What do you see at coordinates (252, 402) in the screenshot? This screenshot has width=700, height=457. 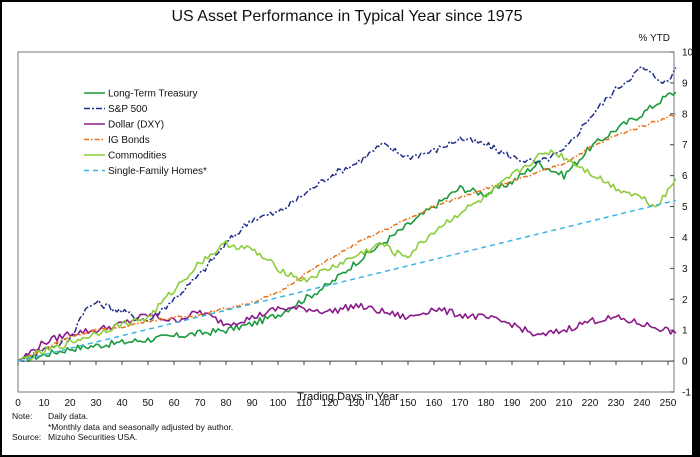 I see `x-tick-label: 90` at bounding box center [252, 402].